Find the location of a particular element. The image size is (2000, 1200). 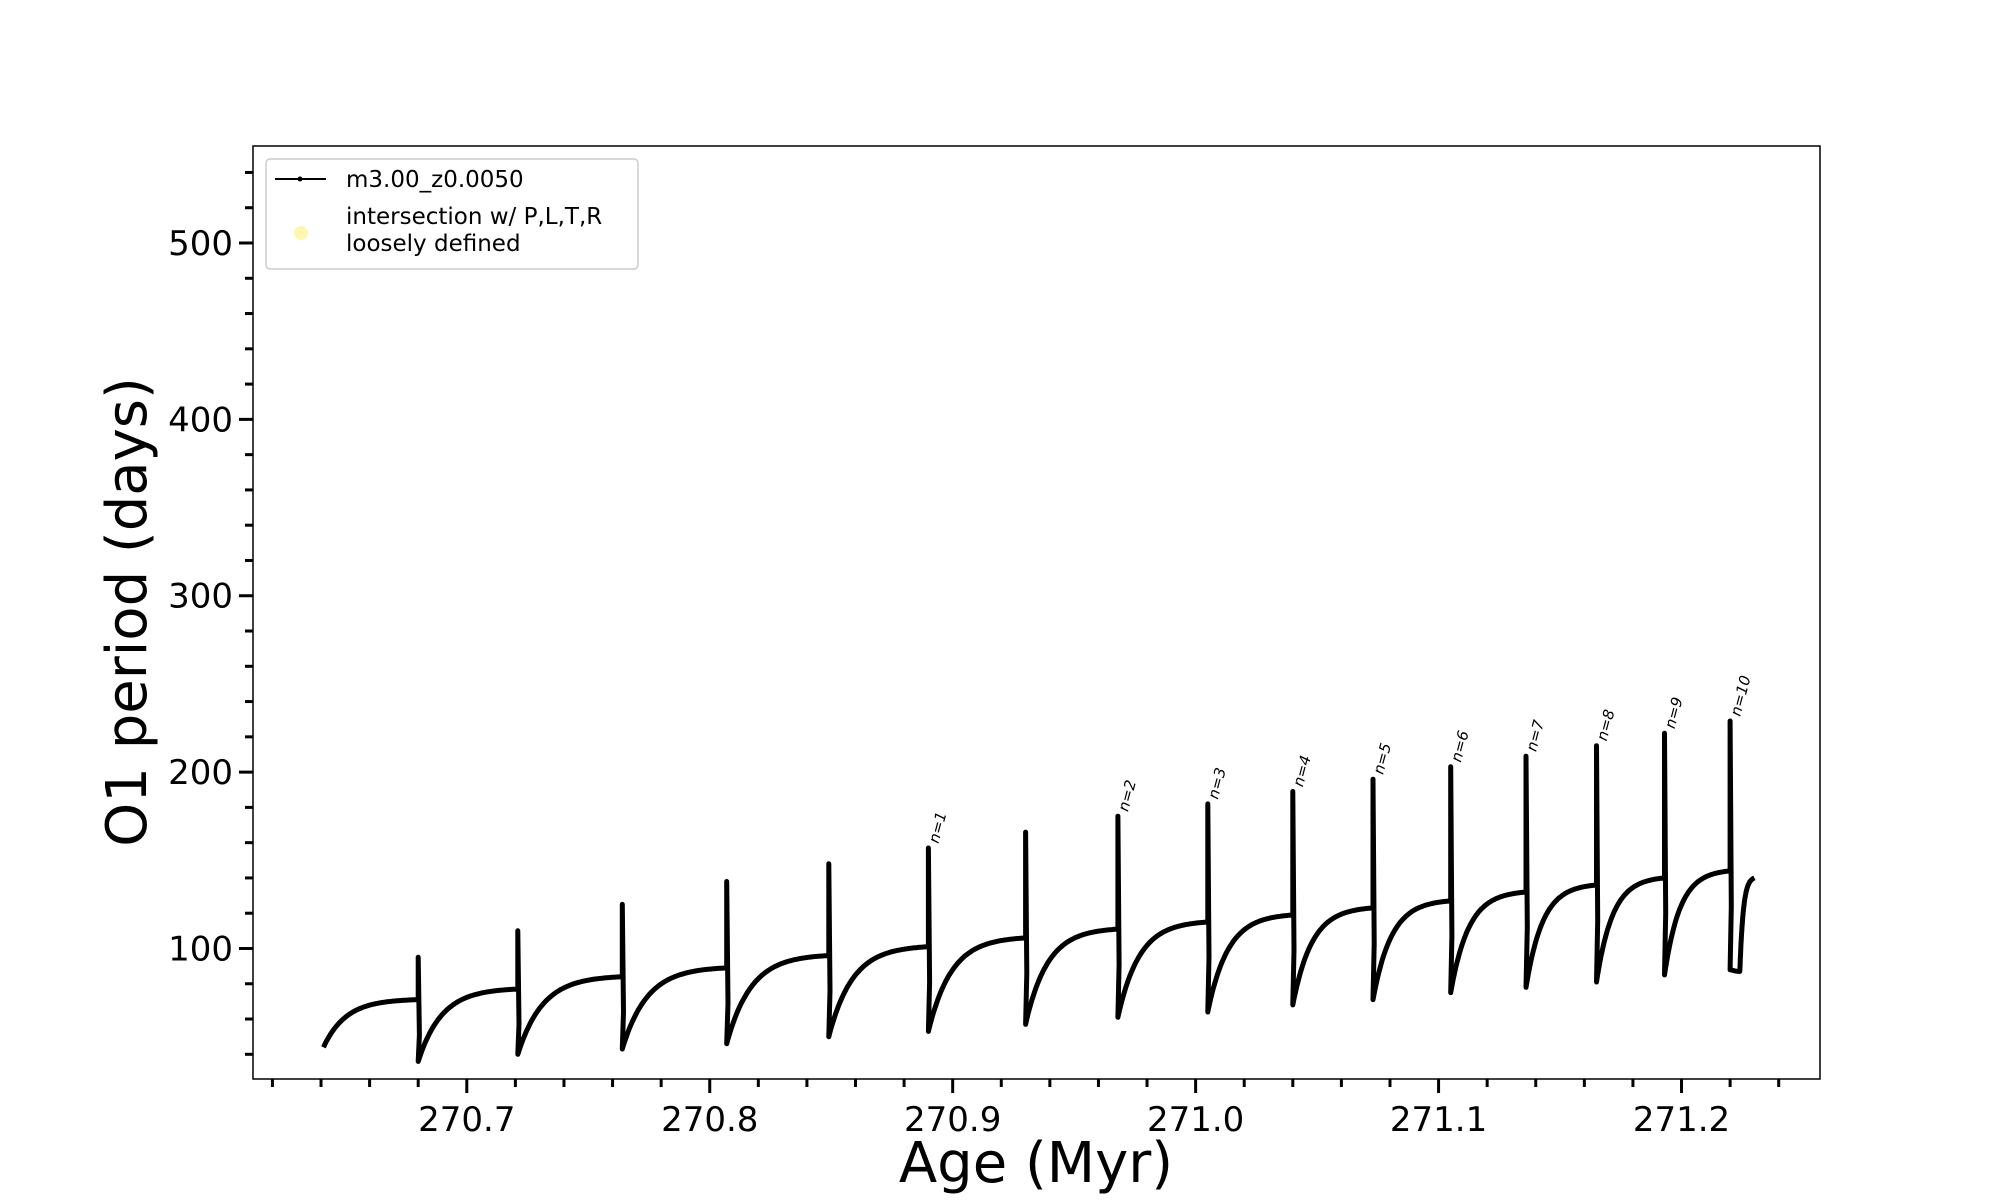

y-tick-label: 500 is located at coordinates (200, 244).